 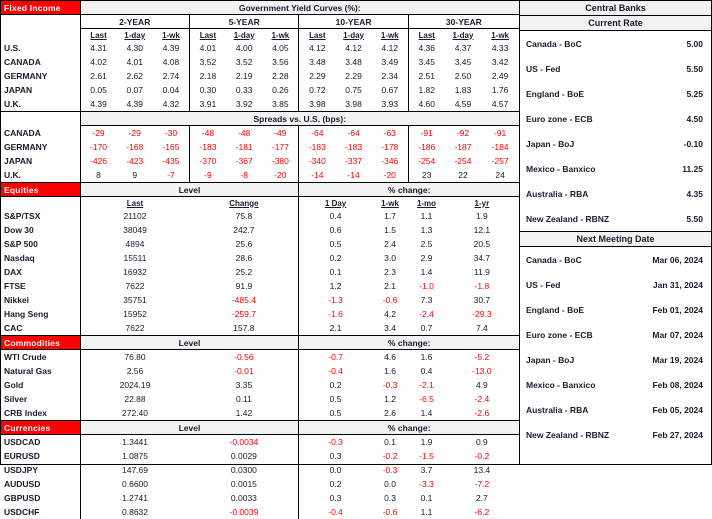 I want to click on subhead-2y-1day: 1-day, so click(x=135, y=35).